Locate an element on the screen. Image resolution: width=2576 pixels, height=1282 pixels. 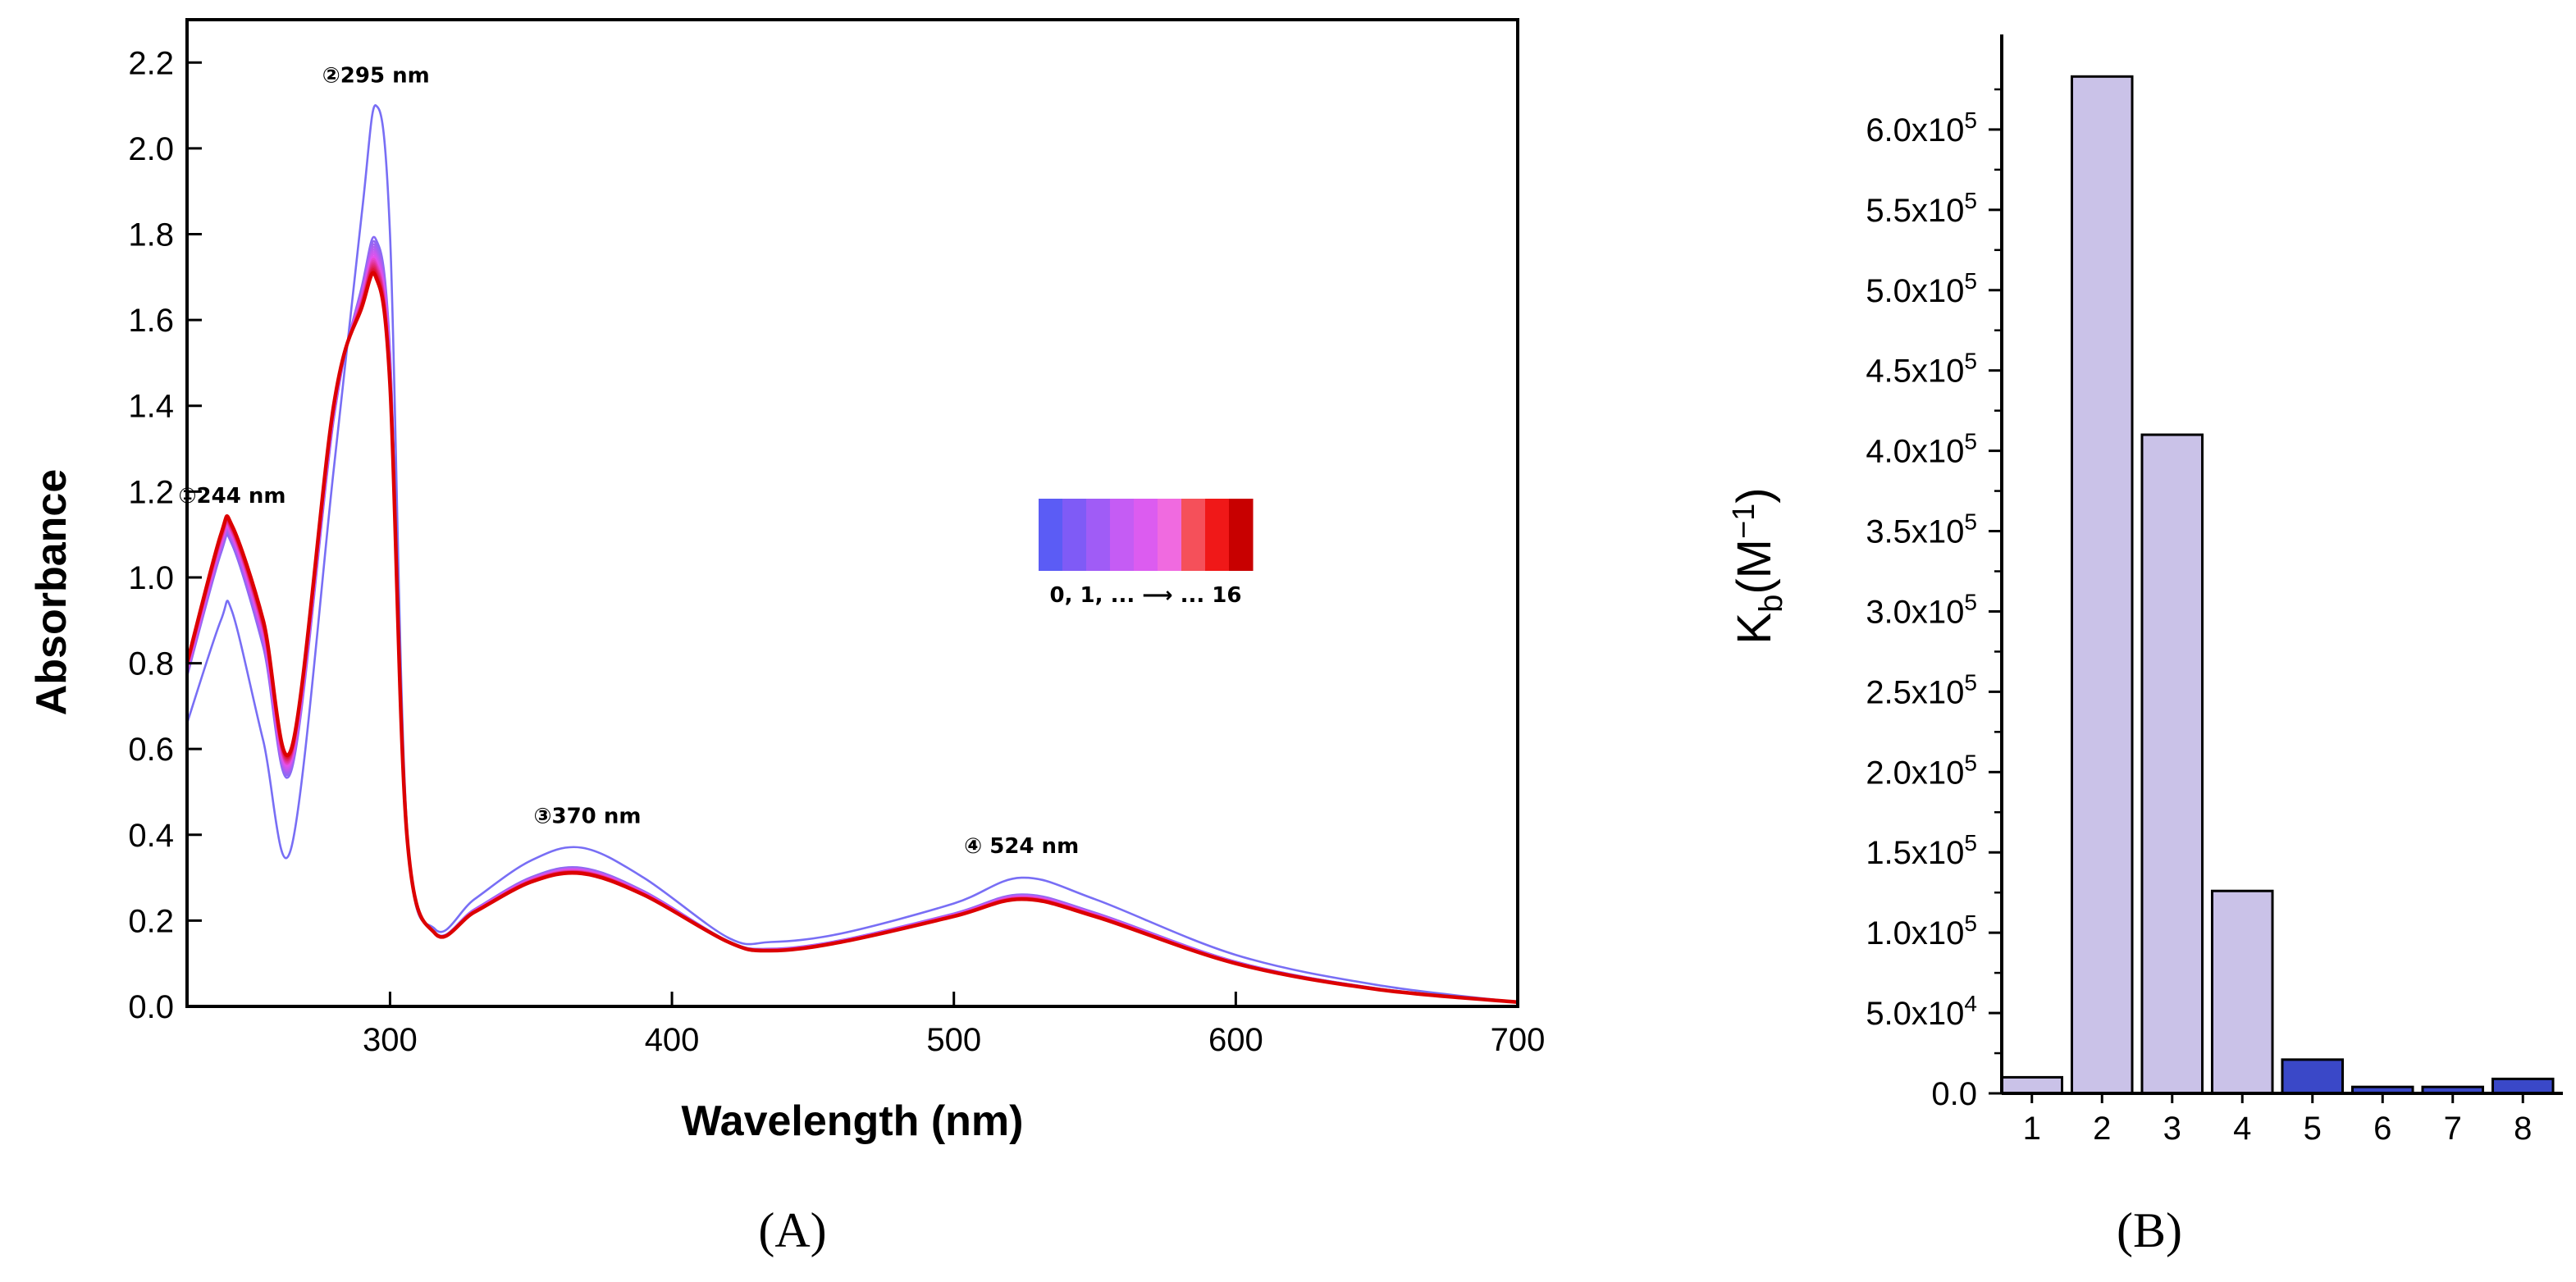
kb-axis-title-close: ) is located at coordinates (1754, 495).